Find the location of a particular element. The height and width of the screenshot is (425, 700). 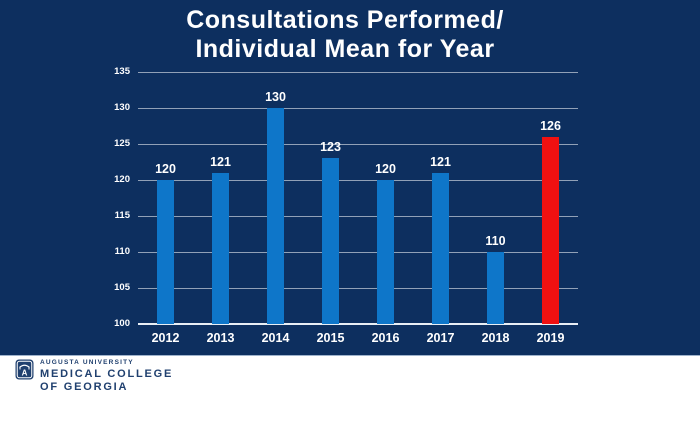

bar-value-label-2014: 130 is located at coordinates (275, 97).